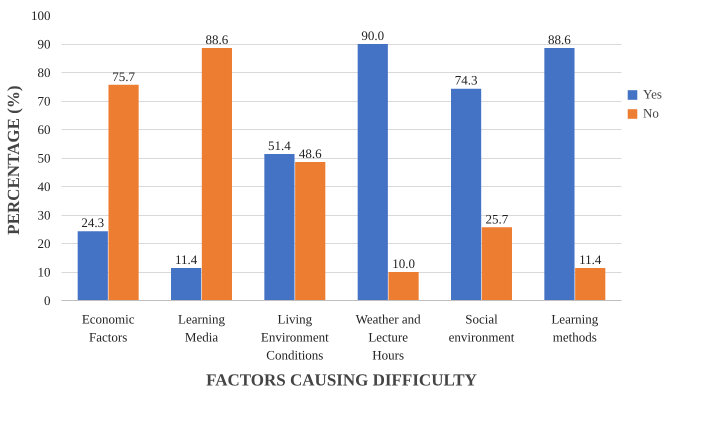 This screenshot has width=705, height=427. I want to click on data-label: 25.7, so click(497, 218).